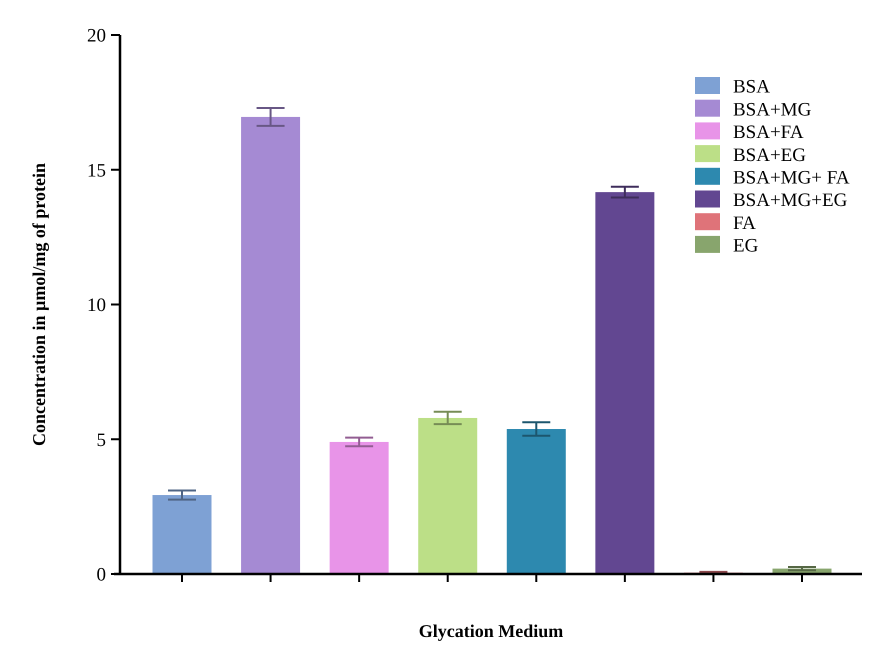 The width and height of the screenshot is (895, 648). Describe the element at coordinates (791, 177) in the screenshot. I see `legend-label: BSA+MG+ FA` at that location.